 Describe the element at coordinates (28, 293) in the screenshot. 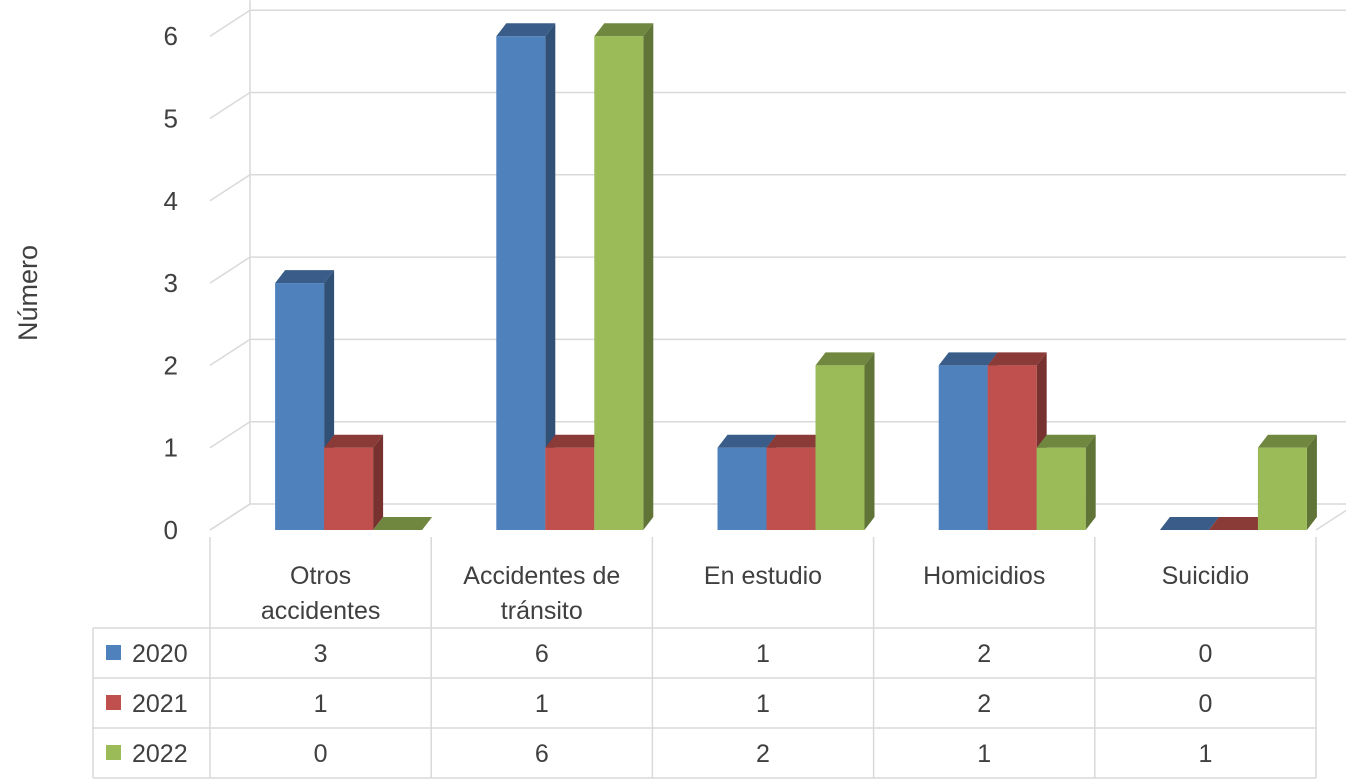

I see `y-axis-label: Número` at that location.